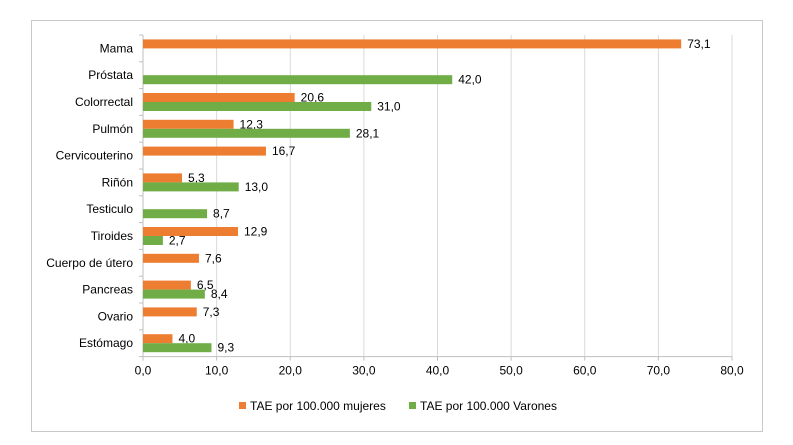 Image resolution: width=793 pixels, height=445 pixels. Describe the element at coordinates (412, 44) in the screenshot. I see `bar-mujeres-mama` at that location.